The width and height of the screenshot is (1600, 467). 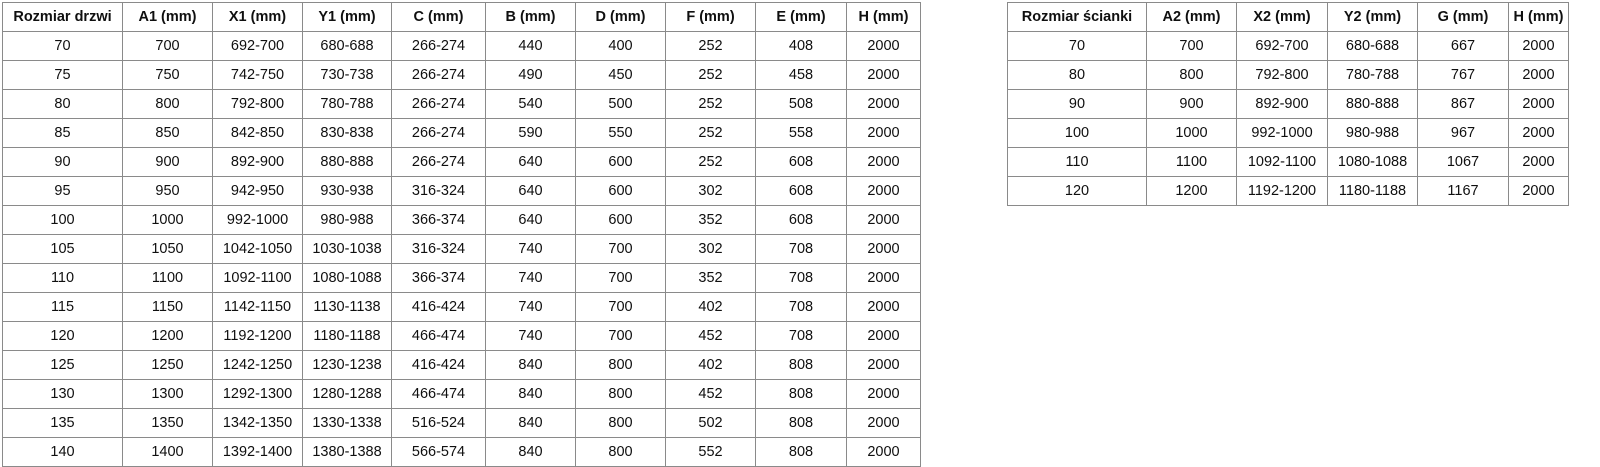 What do you see at coordinates (257, 452) in the screenshot?
I see `door-table-cell: 1392-1400` at bounding box center [257, 452].